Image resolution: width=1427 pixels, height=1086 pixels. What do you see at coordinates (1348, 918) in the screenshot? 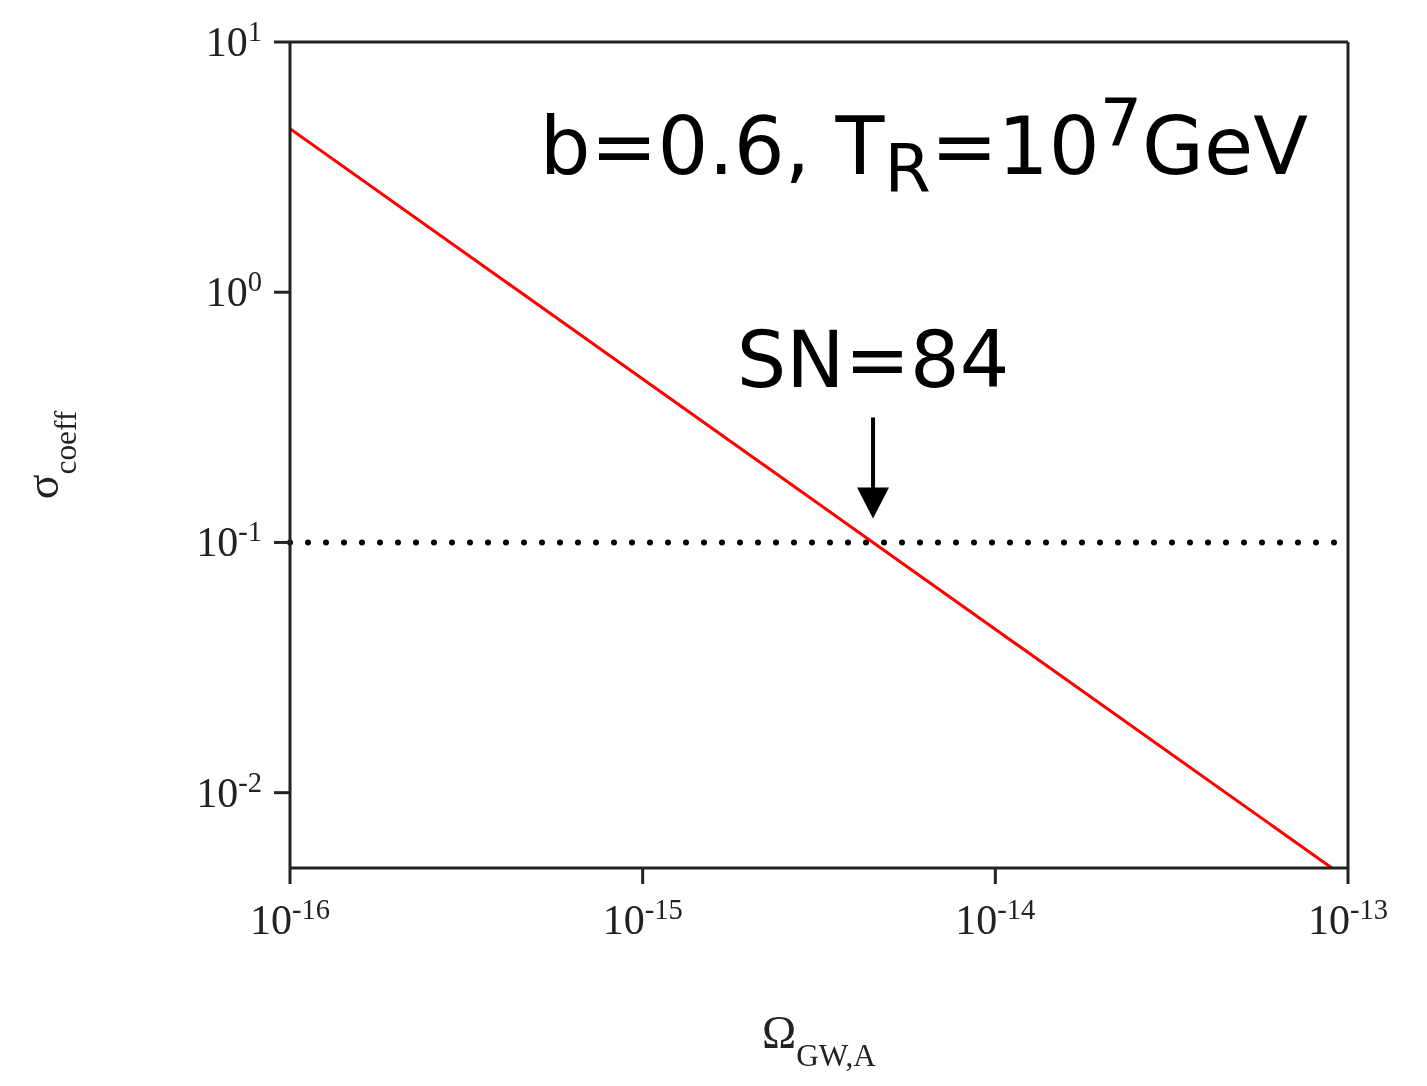
I see `x-tick-label: 10$^{-13}$` at bounding box center [1348, 918].